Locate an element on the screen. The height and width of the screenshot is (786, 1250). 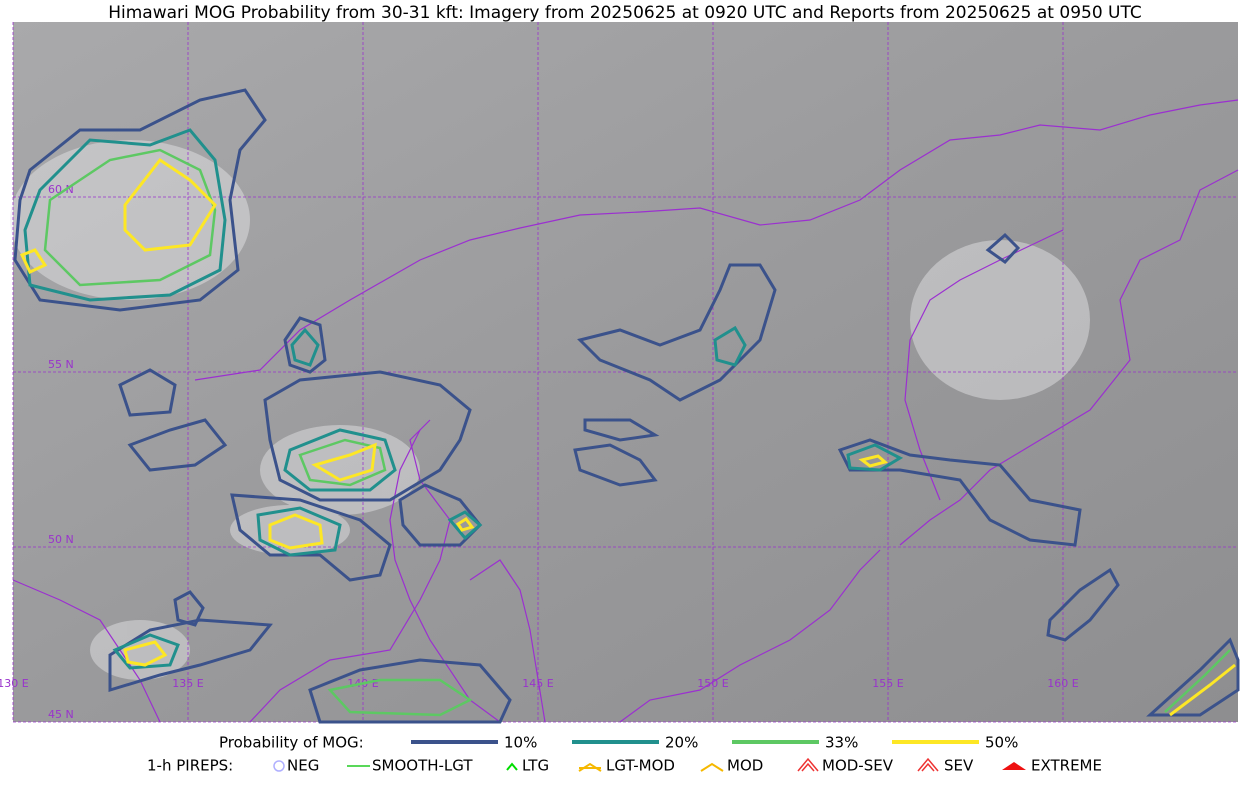
lon-label: 135 E is located at coordinates (187, 683).